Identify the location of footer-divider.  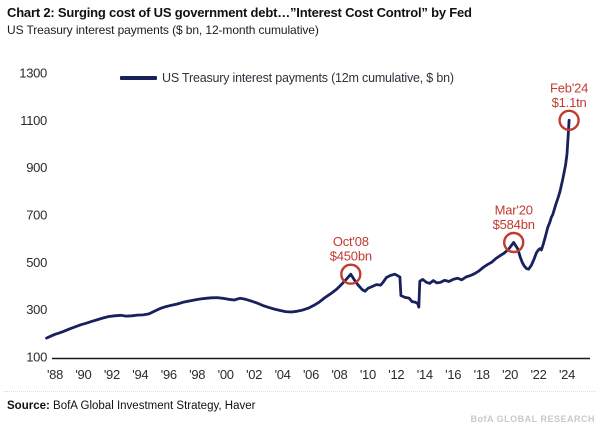
(300, 391).